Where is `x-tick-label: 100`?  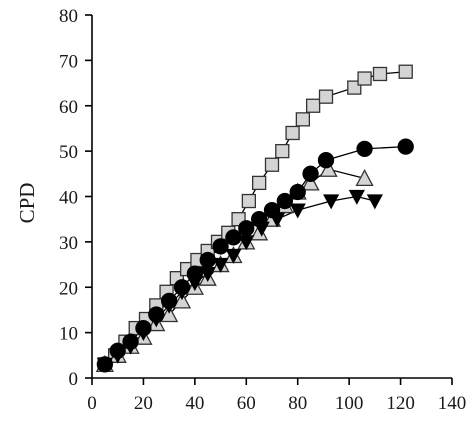 x-tick-label: 100 is located at coordinates (349, 403).